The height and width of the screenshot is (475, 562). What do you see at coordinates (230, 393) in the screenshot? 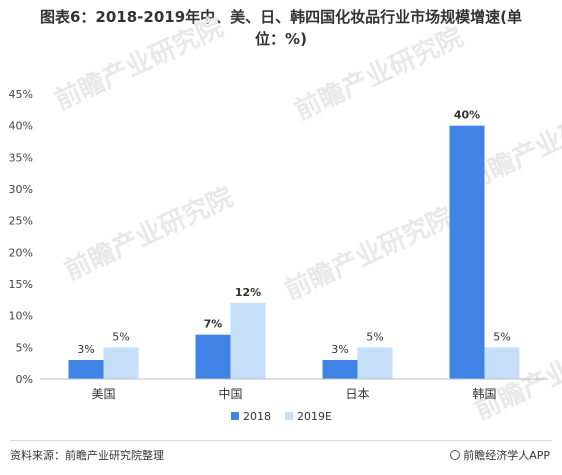
I see `x-tick-label: 中国` at bounding box center [230, 393].